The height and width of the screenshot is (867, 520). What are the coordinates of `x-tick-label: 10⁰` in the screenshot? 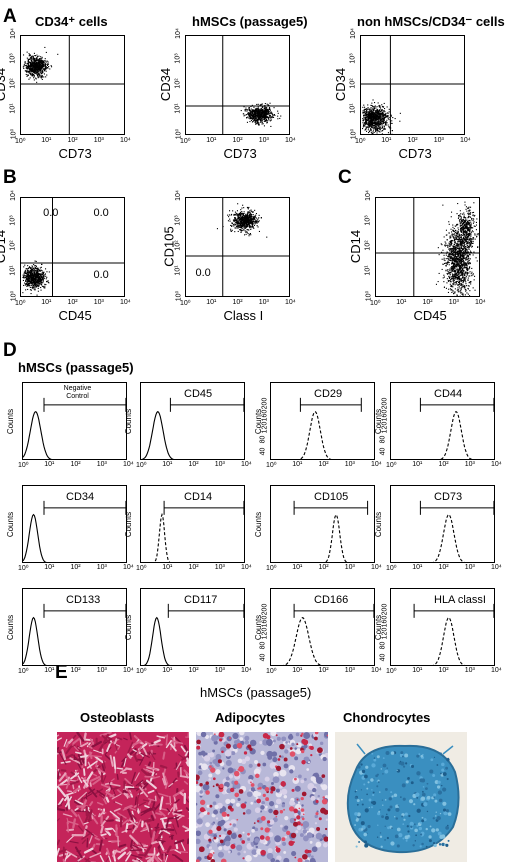 It's located at (360, 141).